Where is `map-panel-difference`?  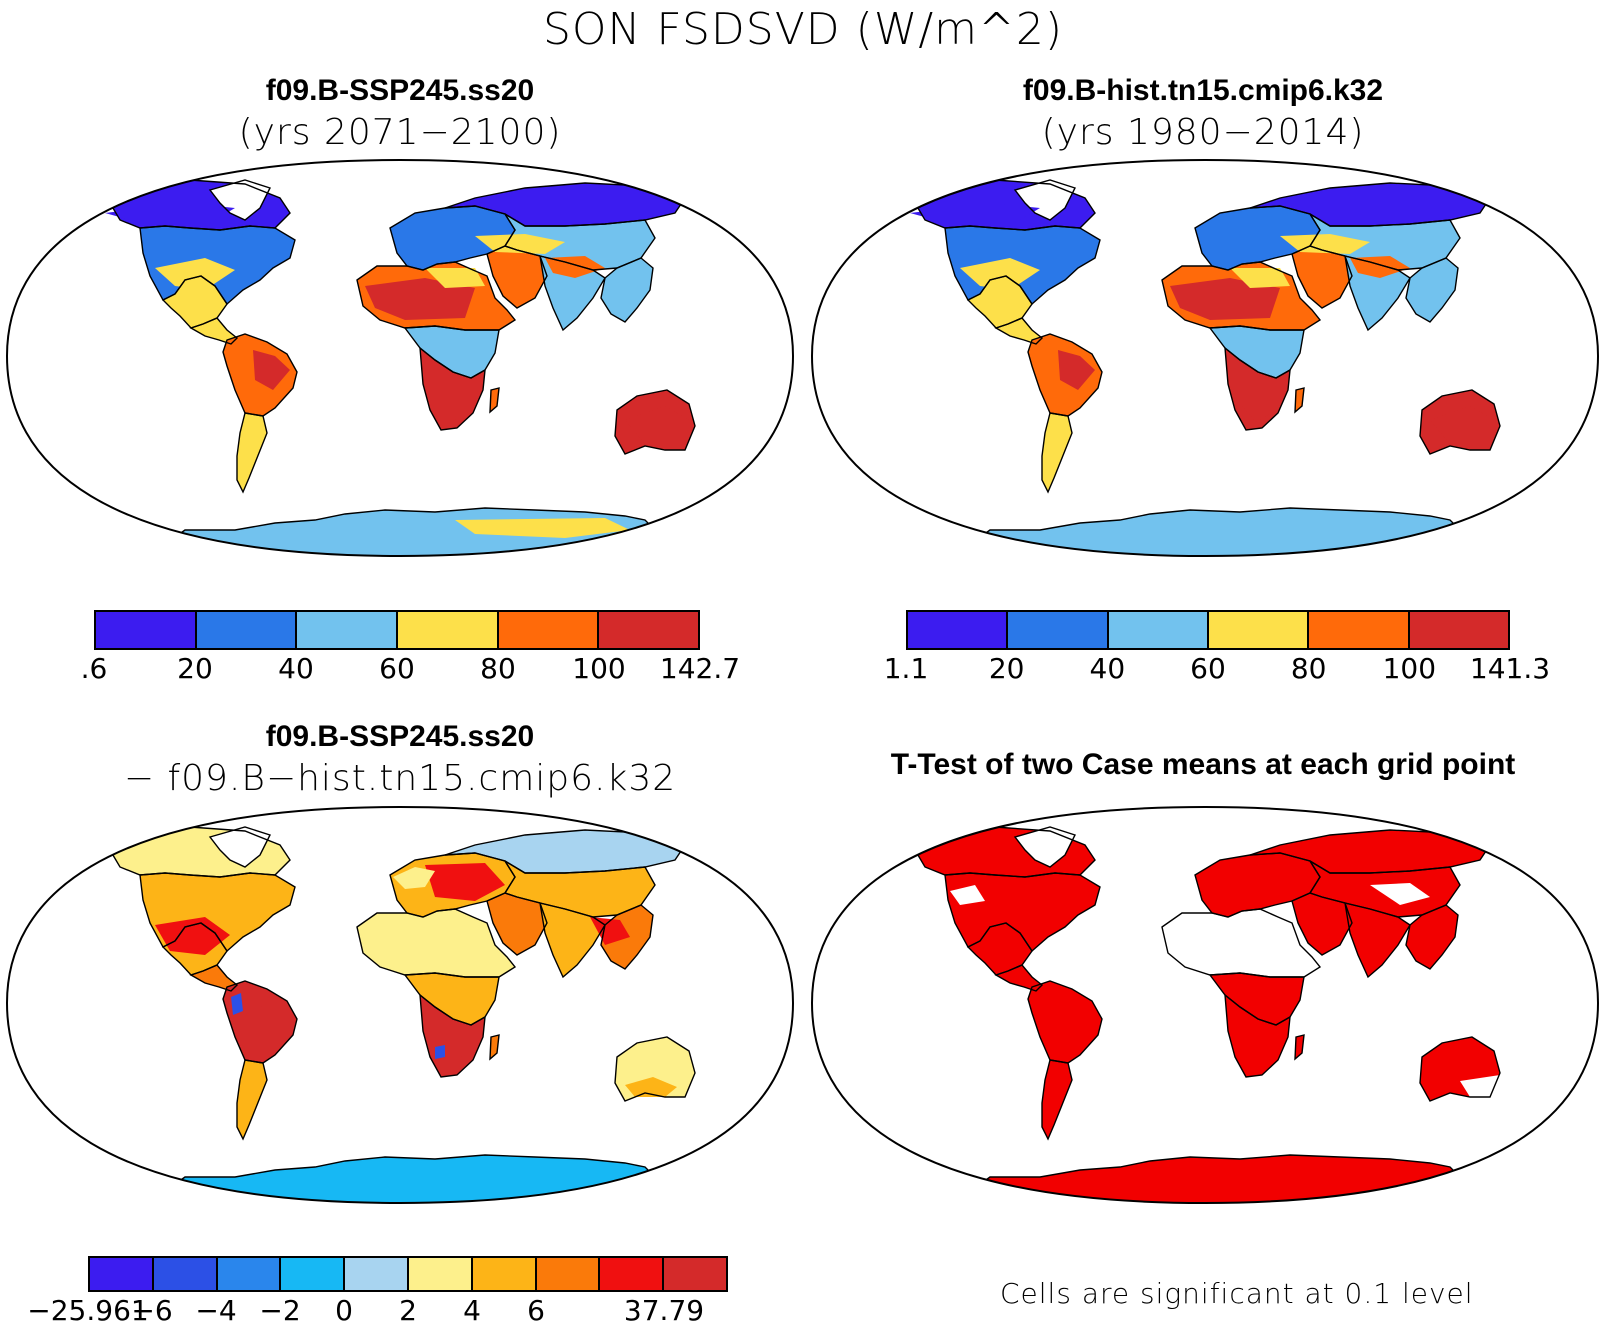
map-panel-difference is located at coordinates (400, 1005).